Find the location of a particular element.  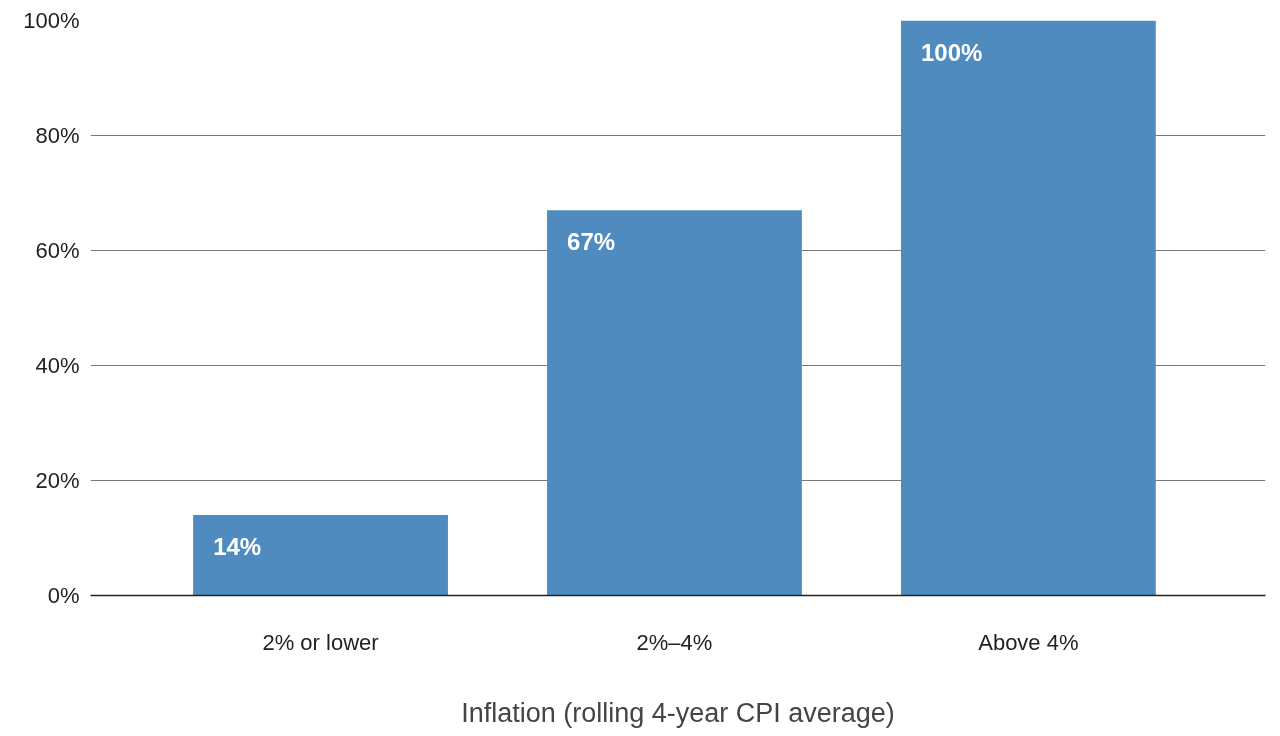

y-tick-label: 40% is located at coordinates (57, 365).